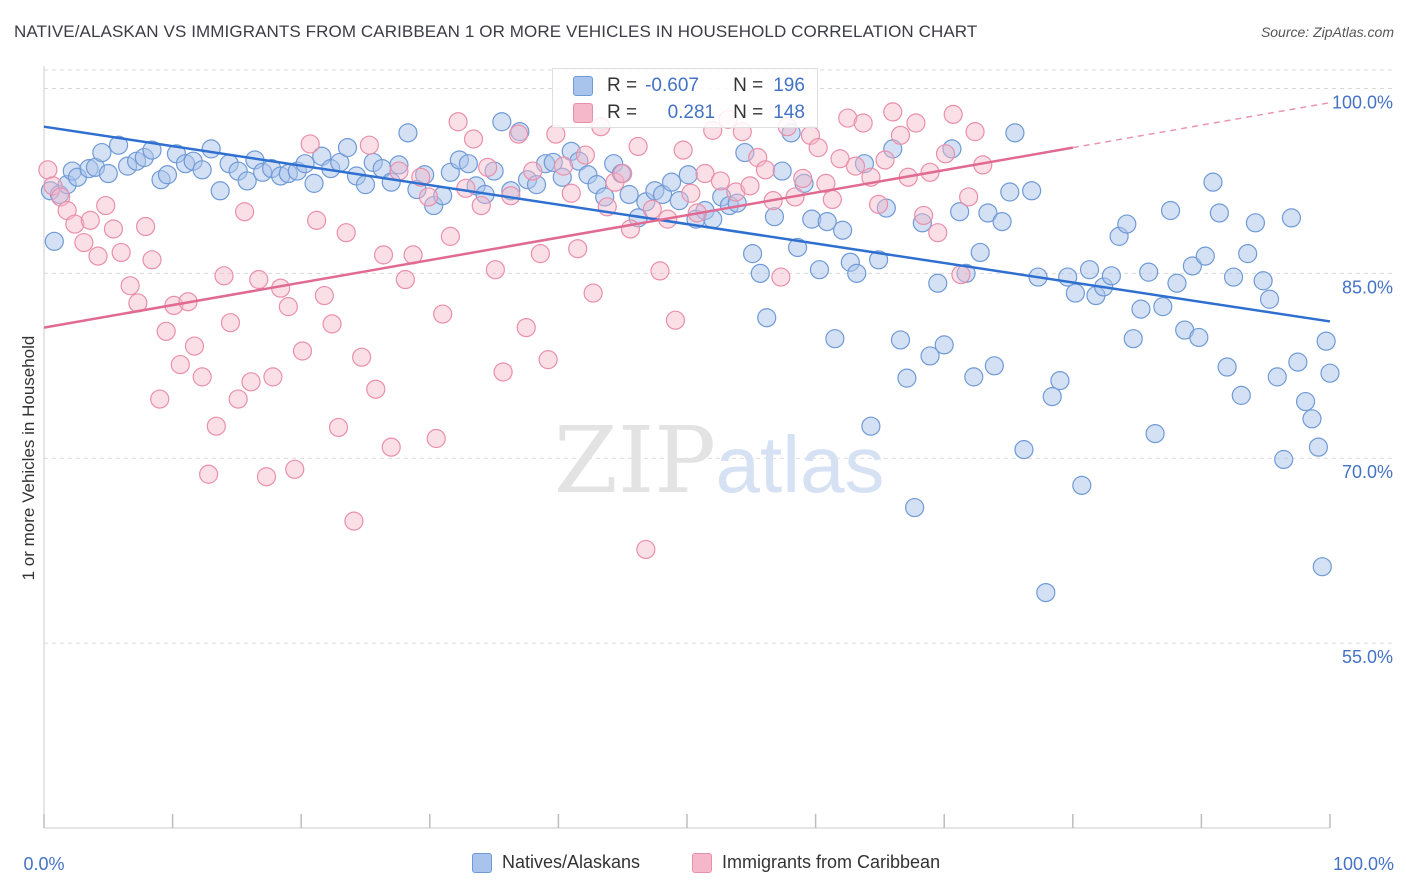  Describe the element at coordinates (583, 113) in the screenshot. I see `stats-swatch-pink` at that location.